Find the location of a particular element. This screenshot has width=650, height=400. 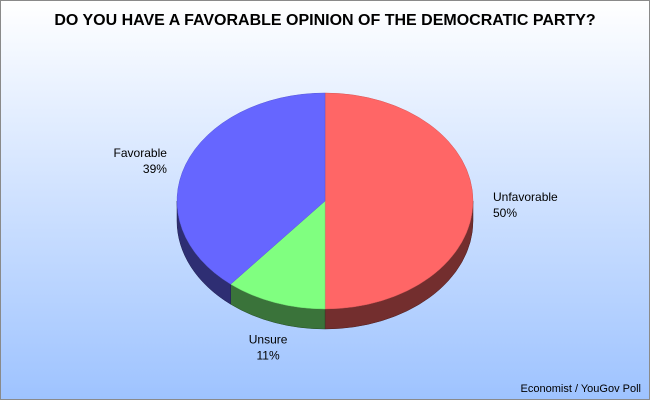

slice-unsure is located at coordinates (278, 255).